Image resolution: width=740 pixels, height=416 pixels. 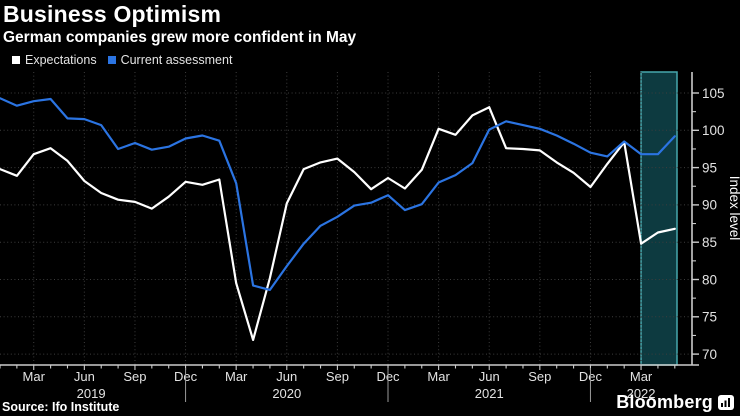 I want to click on y-axis-title: Index level, so click(x=733, y=208).